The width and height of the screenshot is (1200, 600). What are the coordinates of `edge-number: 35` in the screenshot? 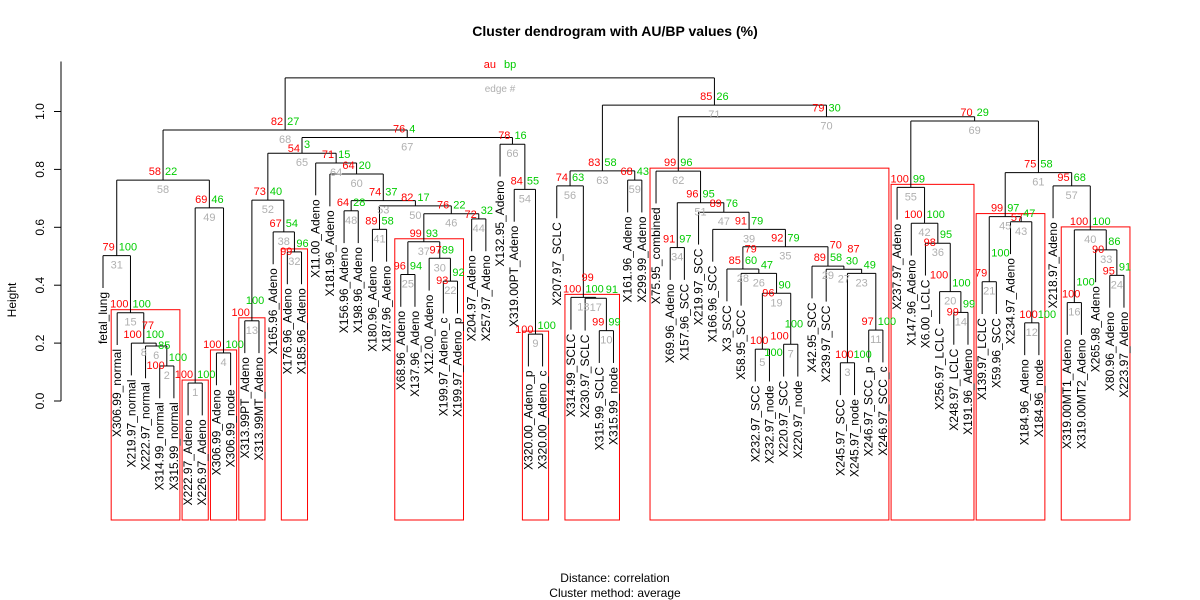 It's located at (785, 257).